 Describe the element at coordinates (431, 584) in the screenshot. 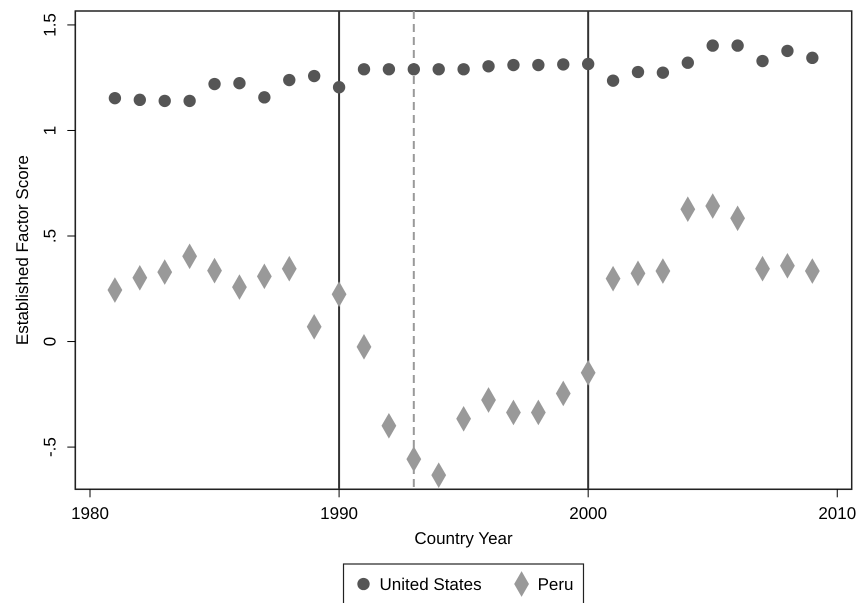

I see `legend-label: United States` at that location.